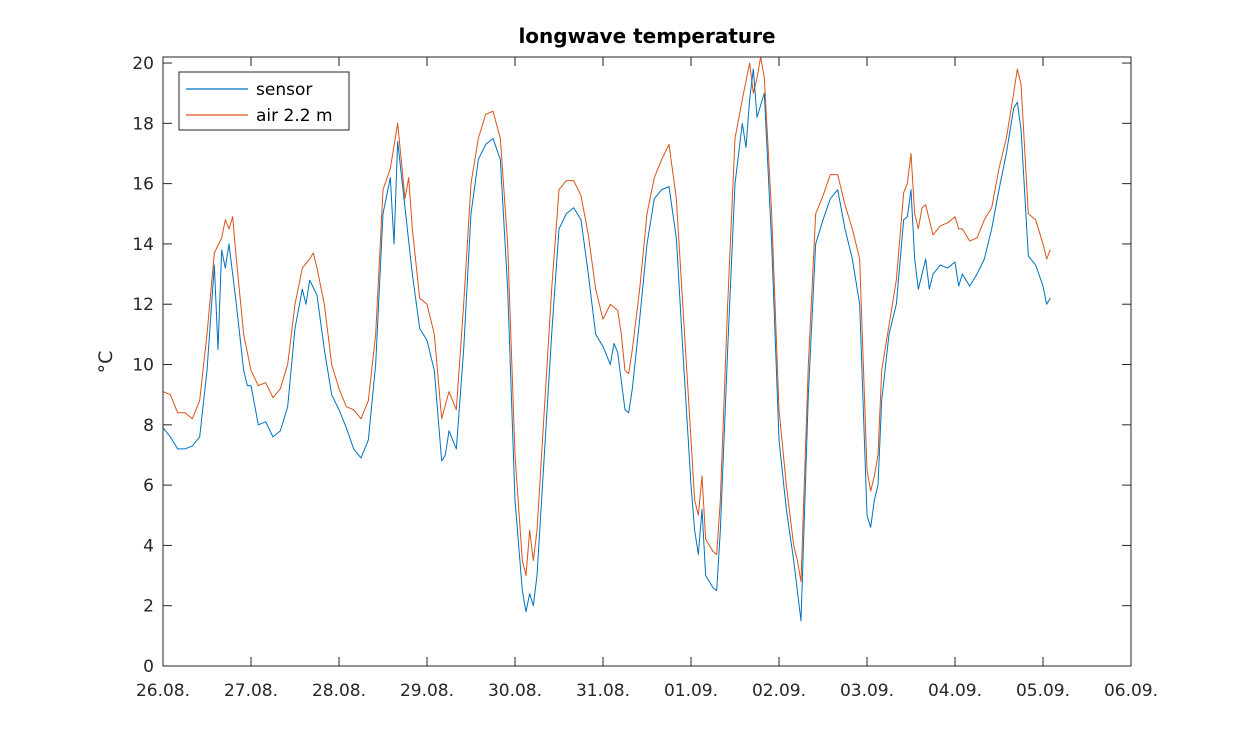 The width and height of the screenshot is (1250, 750). Describe the element at coordinates (515, 691) in the screenshot. I see `x-tick-label: 30.08.` at that location.